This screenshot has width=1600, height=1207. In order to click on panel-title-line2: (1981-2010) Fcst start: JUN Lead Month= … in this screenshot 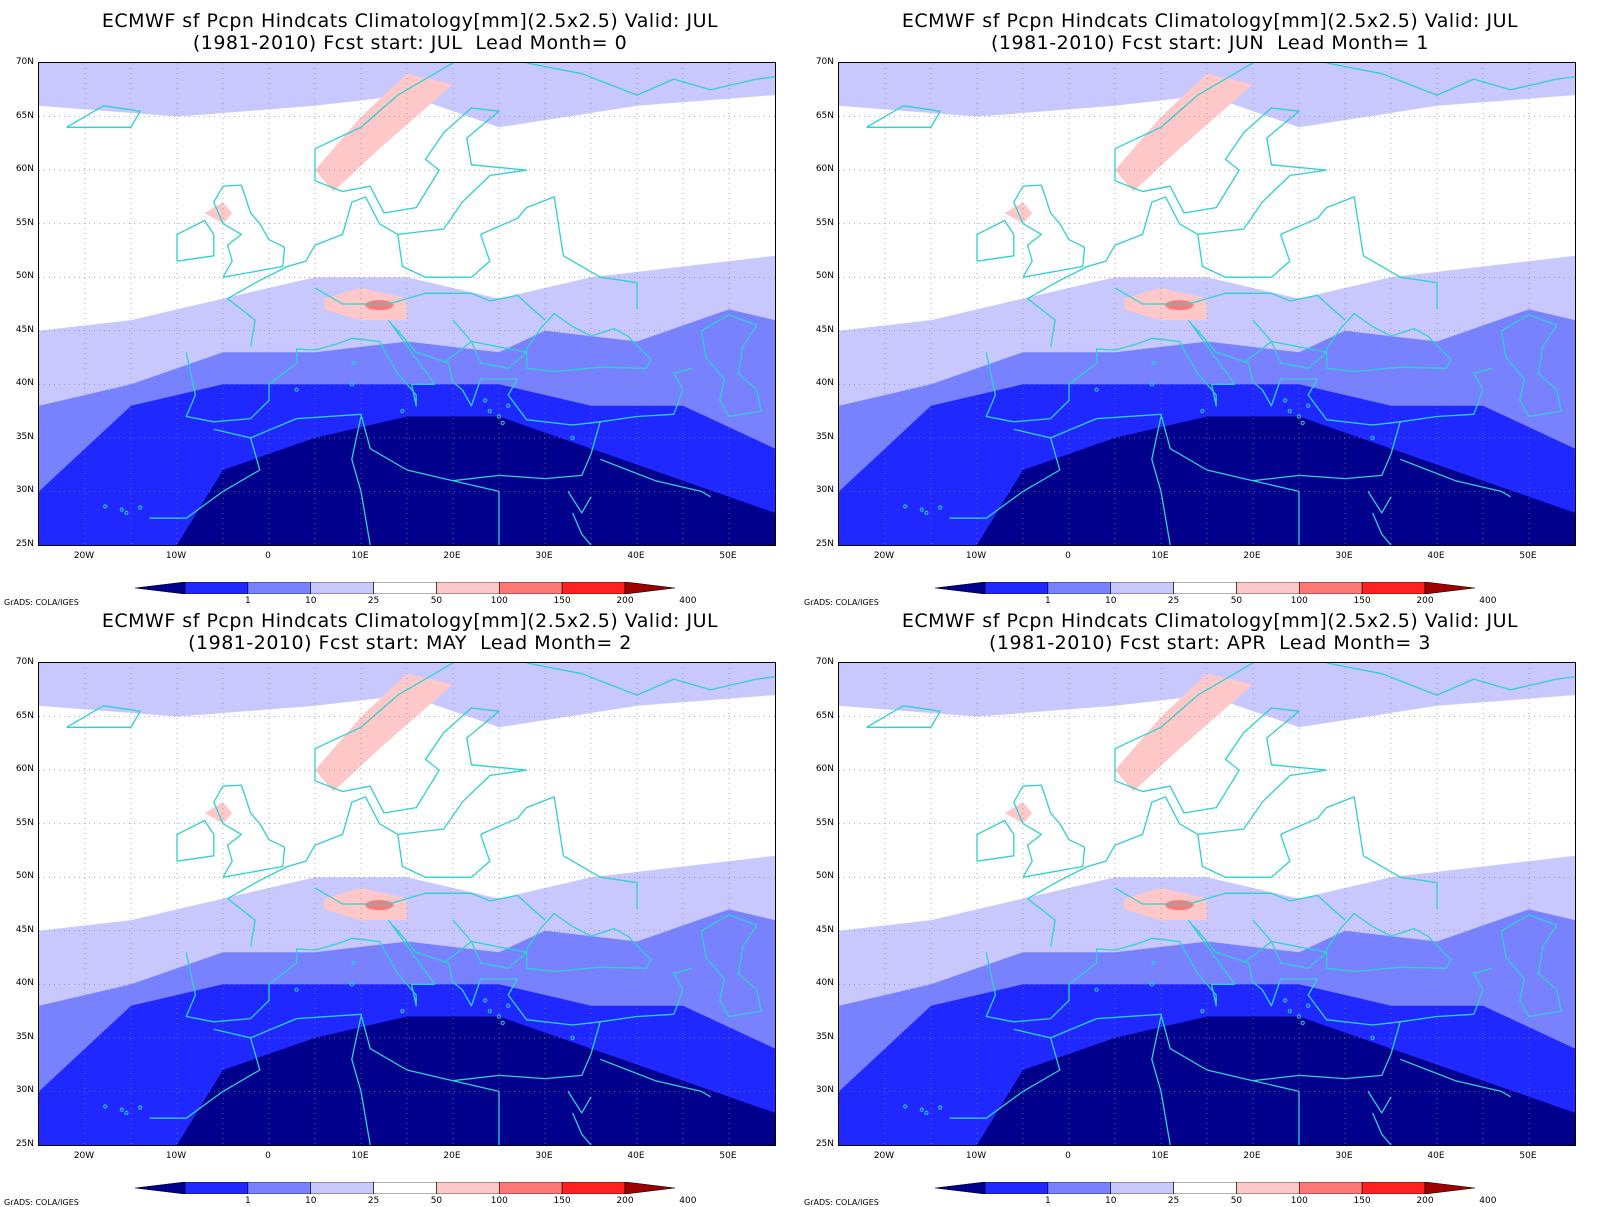, I will do `click(1210, 43)`.